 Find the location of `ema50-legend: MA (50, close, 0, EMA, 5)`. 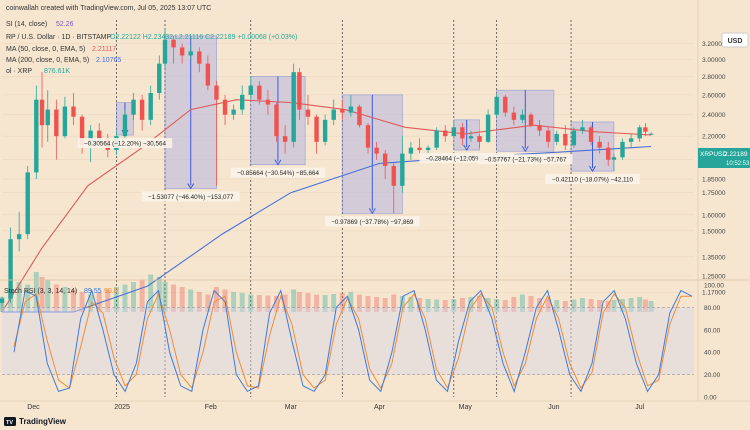

ema50-legend: MA (50, close, 0, EMA, 5) is located at coordinates (45, 49).